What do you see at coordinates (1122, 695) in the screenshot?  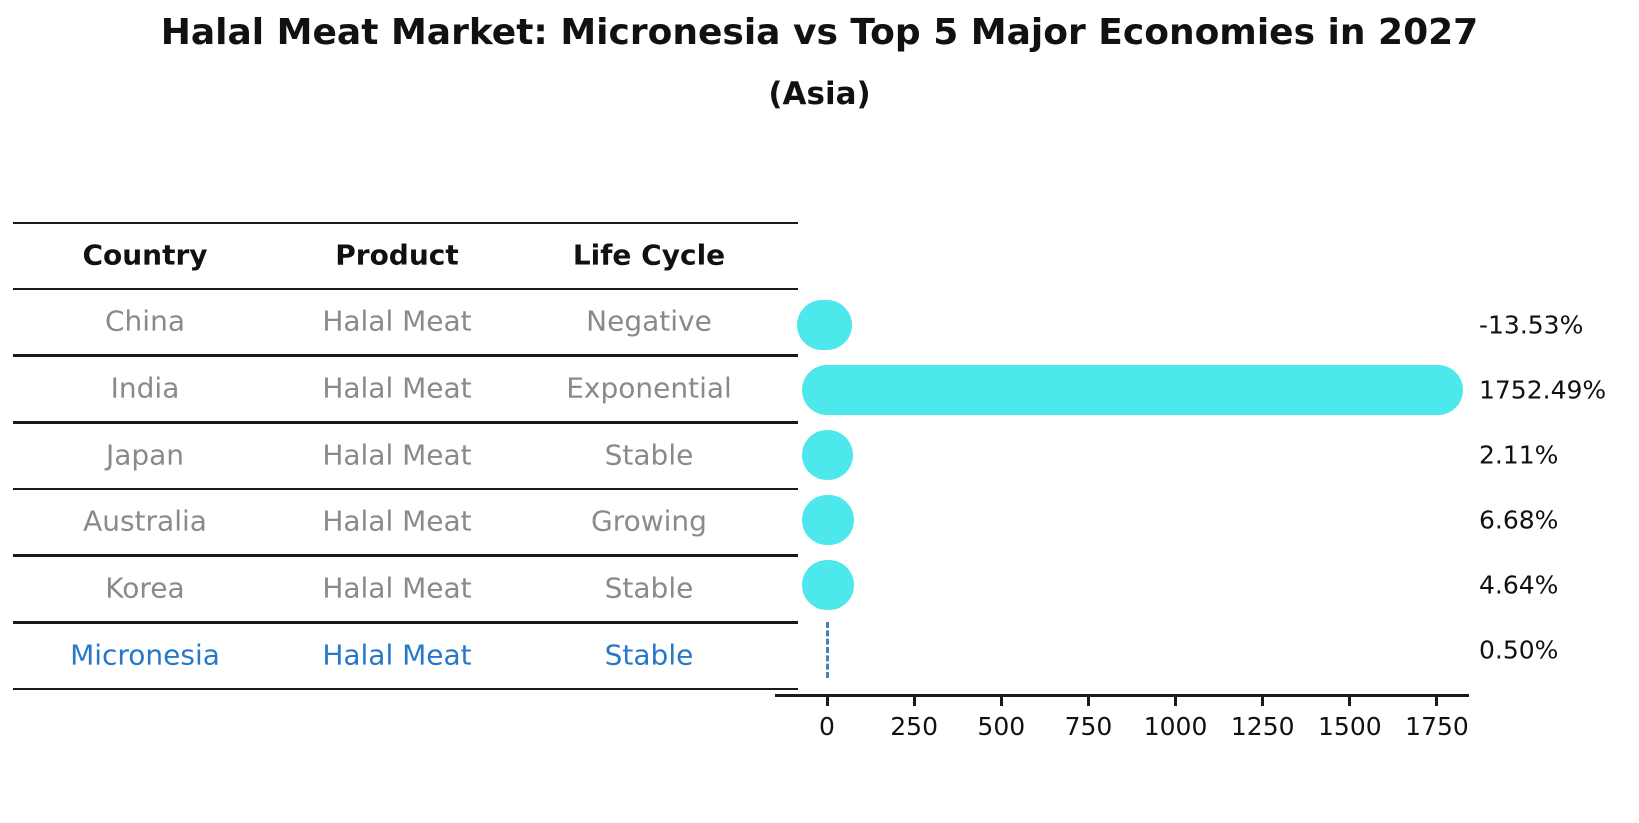 I see `x-axis` at bounding box center [1122, 695].